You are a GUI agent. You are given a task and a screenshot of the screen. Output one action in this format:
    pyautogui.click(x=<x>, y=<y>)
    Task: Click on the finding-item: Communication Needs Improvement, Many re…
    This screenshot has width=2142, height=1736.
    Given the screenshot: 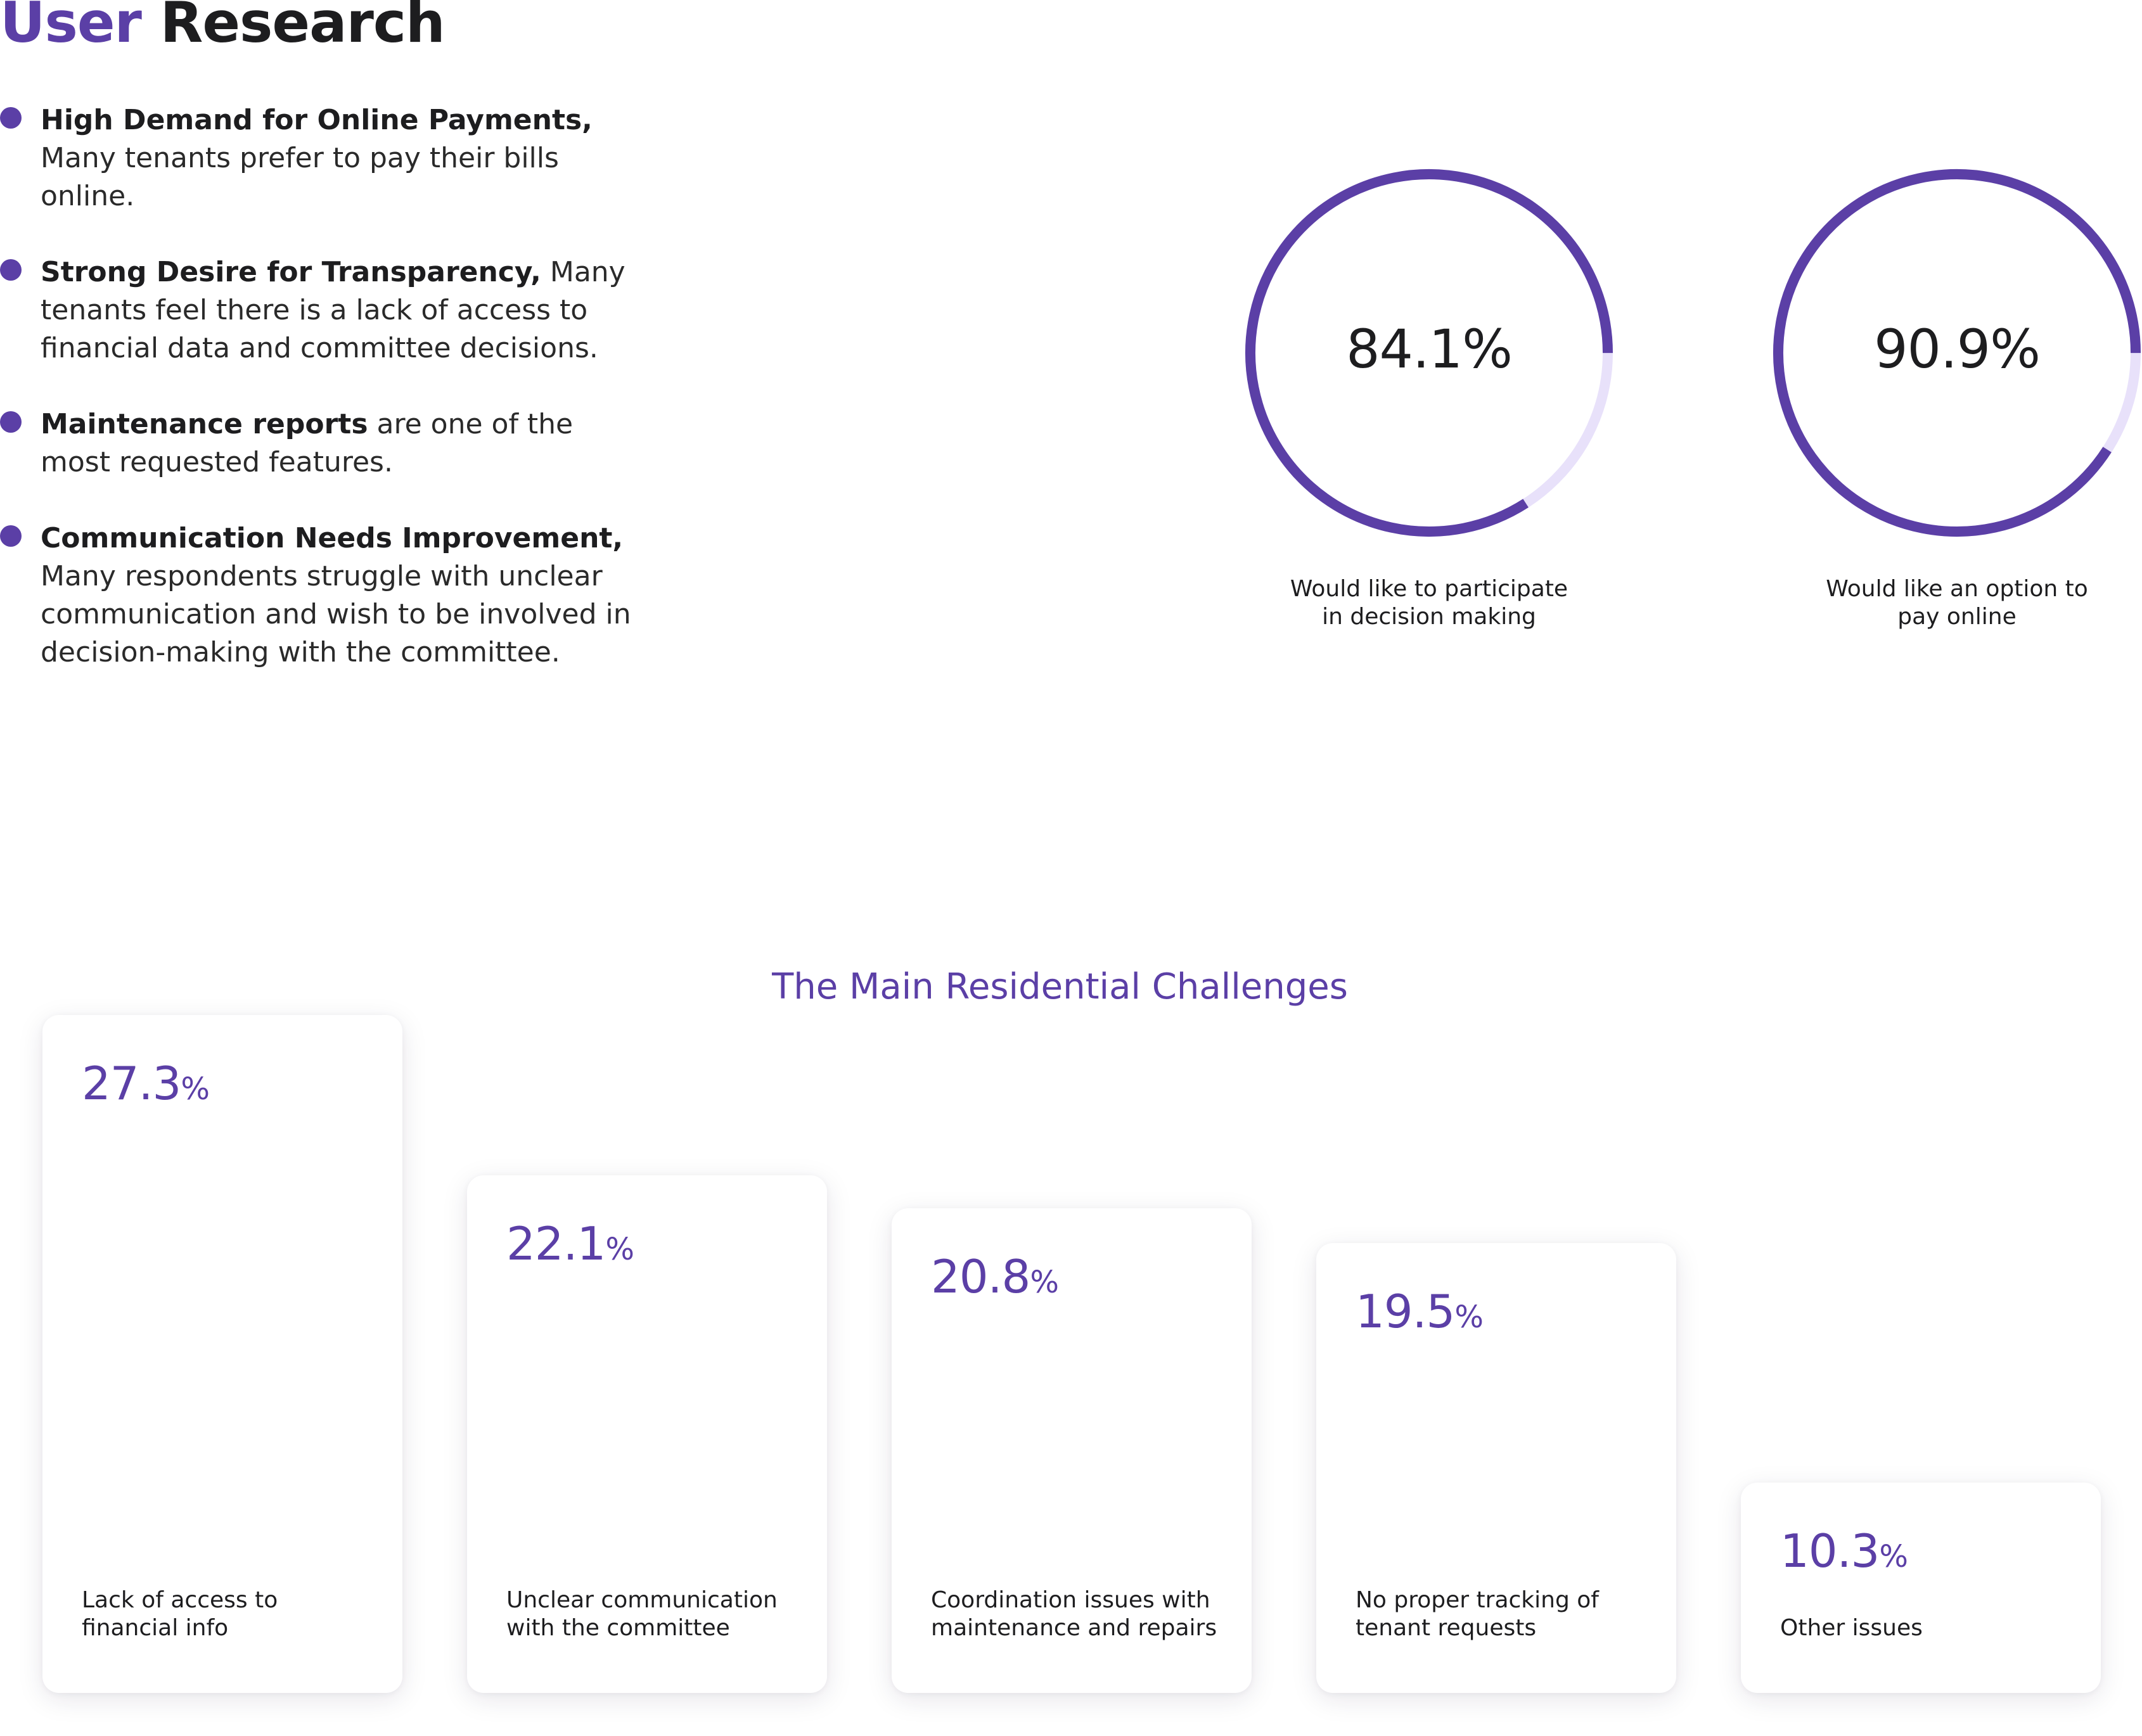 What is the action you would take?
    pyautogui.click(x=323, y=596)
    